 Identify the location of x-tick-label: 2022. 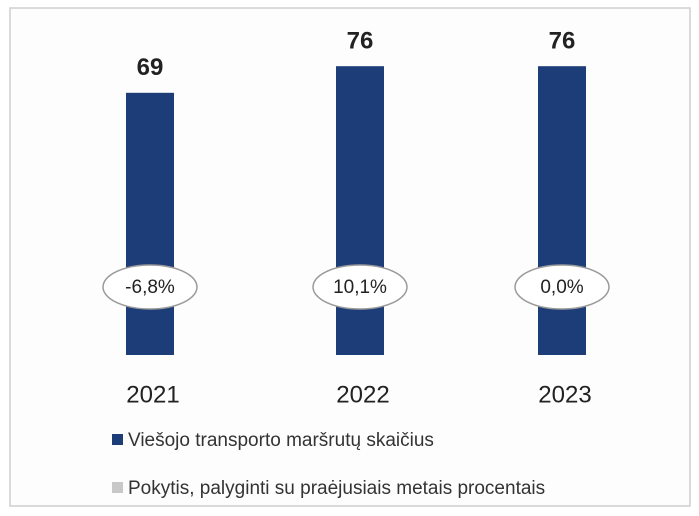
(362, 394).